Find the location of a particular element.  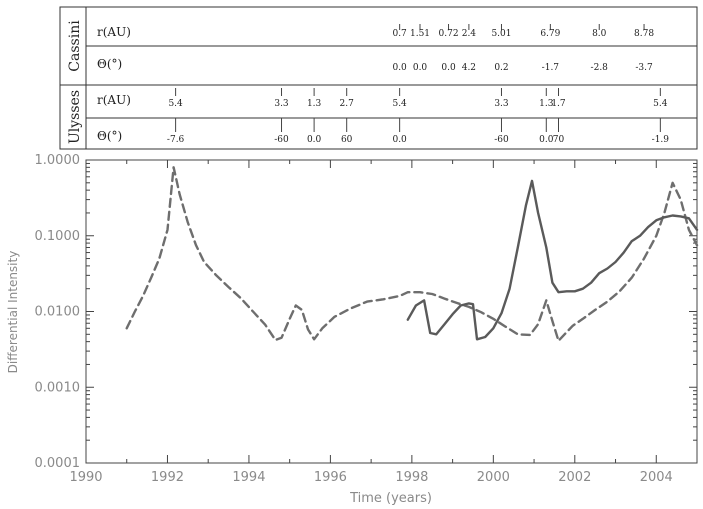

series-line-solid is located at coordinates (552, 260).